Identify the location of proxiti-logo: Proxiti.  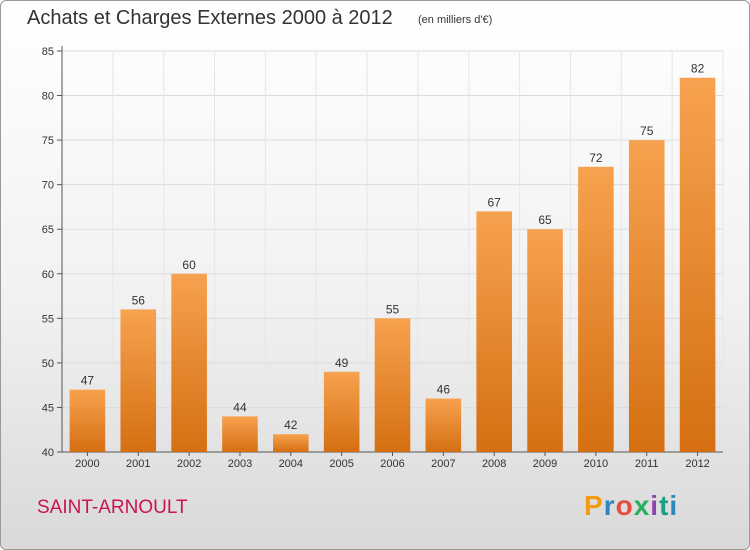
(631, 506).